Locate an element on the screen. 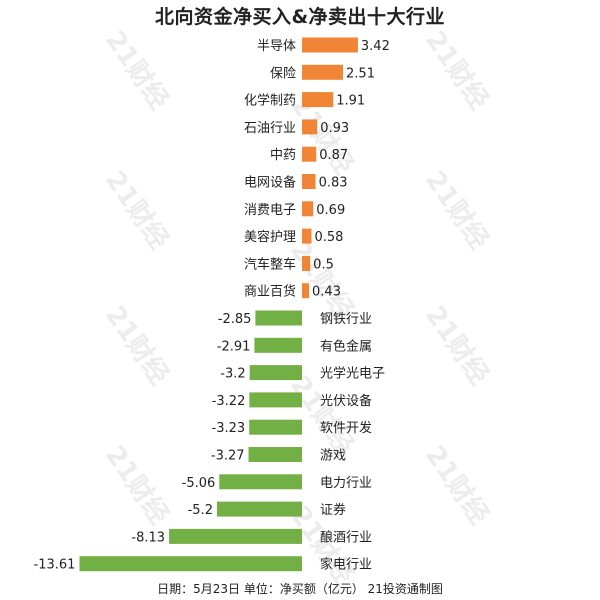  value-label-8: 0.5 is located at coordinates (323, 264).